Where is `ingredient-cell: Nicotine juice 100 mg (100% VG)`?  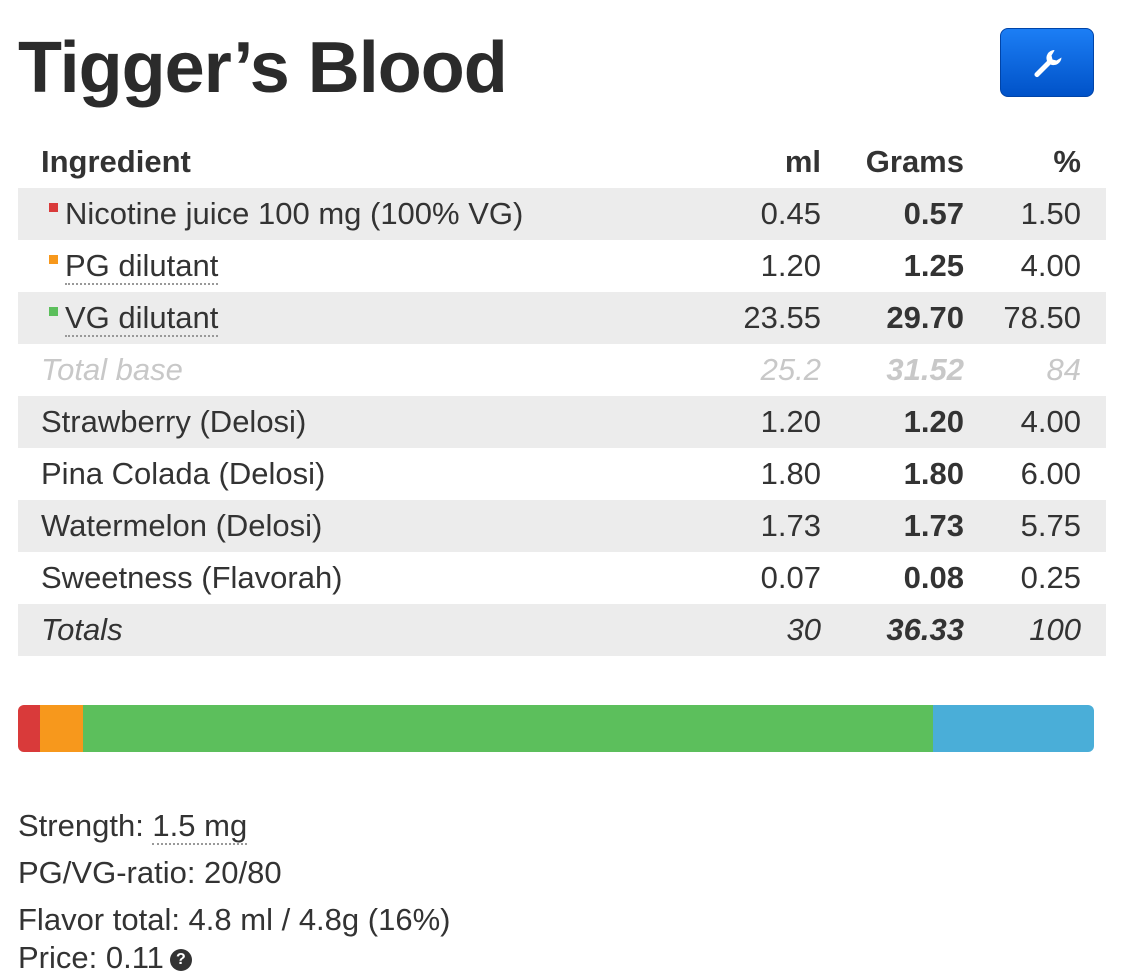
ingredient-cell: Nicotine juice 100 mg (100% VG) is located at coordinates (359, 214).